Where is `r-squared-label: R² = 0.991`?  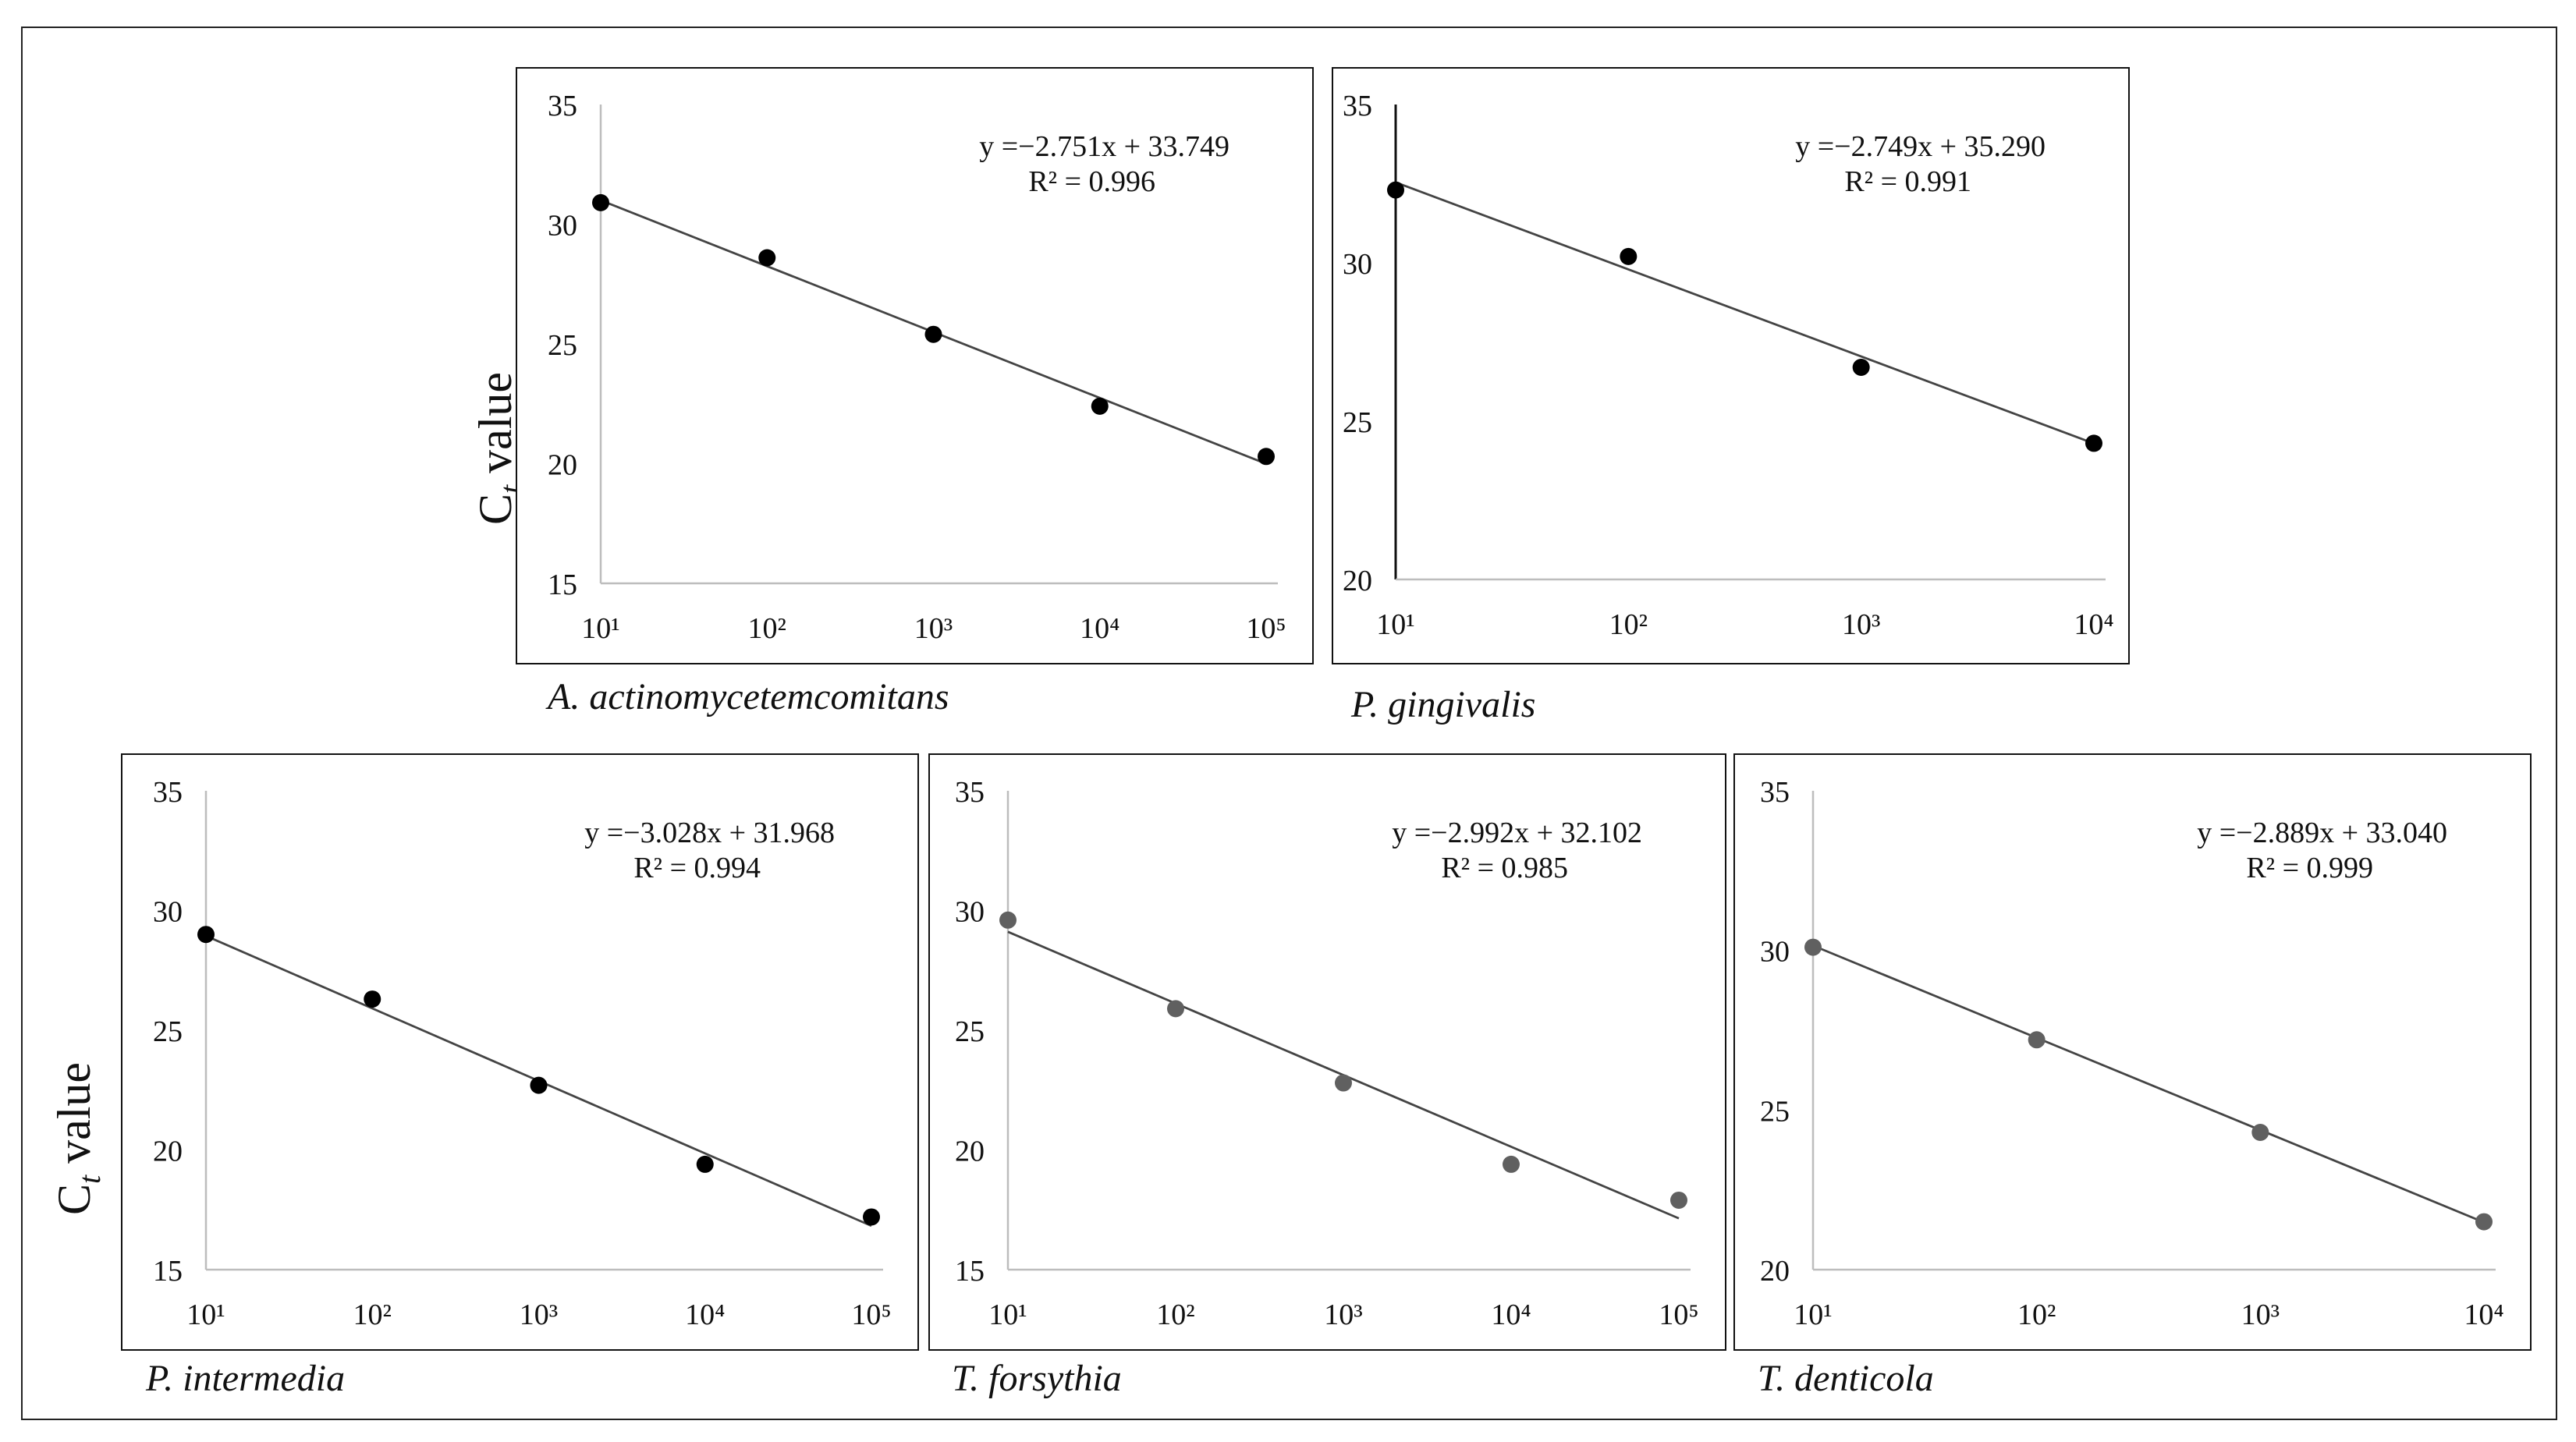 r-squared-label: R² = 0.991 is located at coordinates (1907, 181).